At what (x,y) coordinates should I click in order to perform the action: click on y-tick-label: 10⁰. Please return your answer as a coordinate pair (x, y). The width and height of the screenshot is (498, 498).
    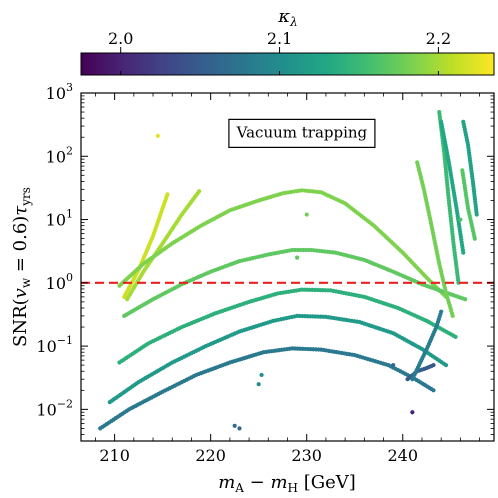
    Looking at the image, I should click on (59, 282).